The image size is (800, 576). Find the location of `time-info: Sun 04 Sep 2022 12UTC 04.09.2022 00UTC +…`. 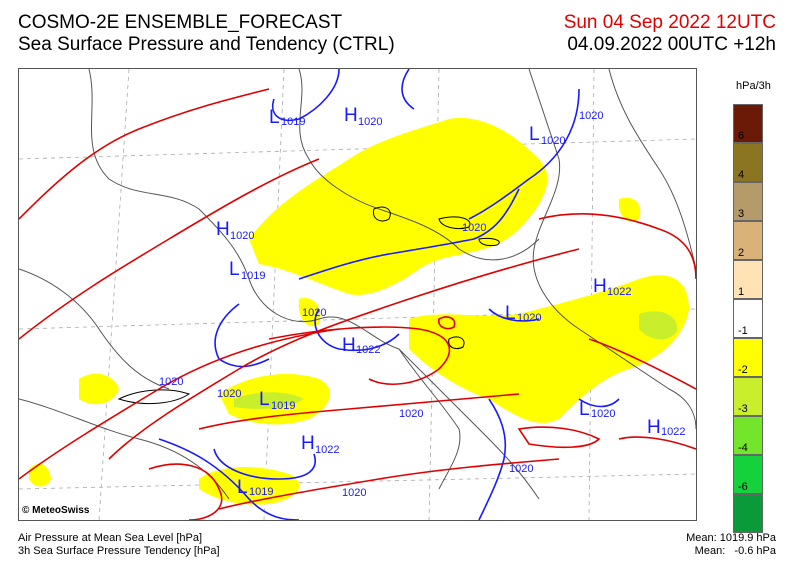

time-info: Sun 04 Sep 2022 12UTC 04.09.2022 00UTC +… is located at coordinates (670, 34).